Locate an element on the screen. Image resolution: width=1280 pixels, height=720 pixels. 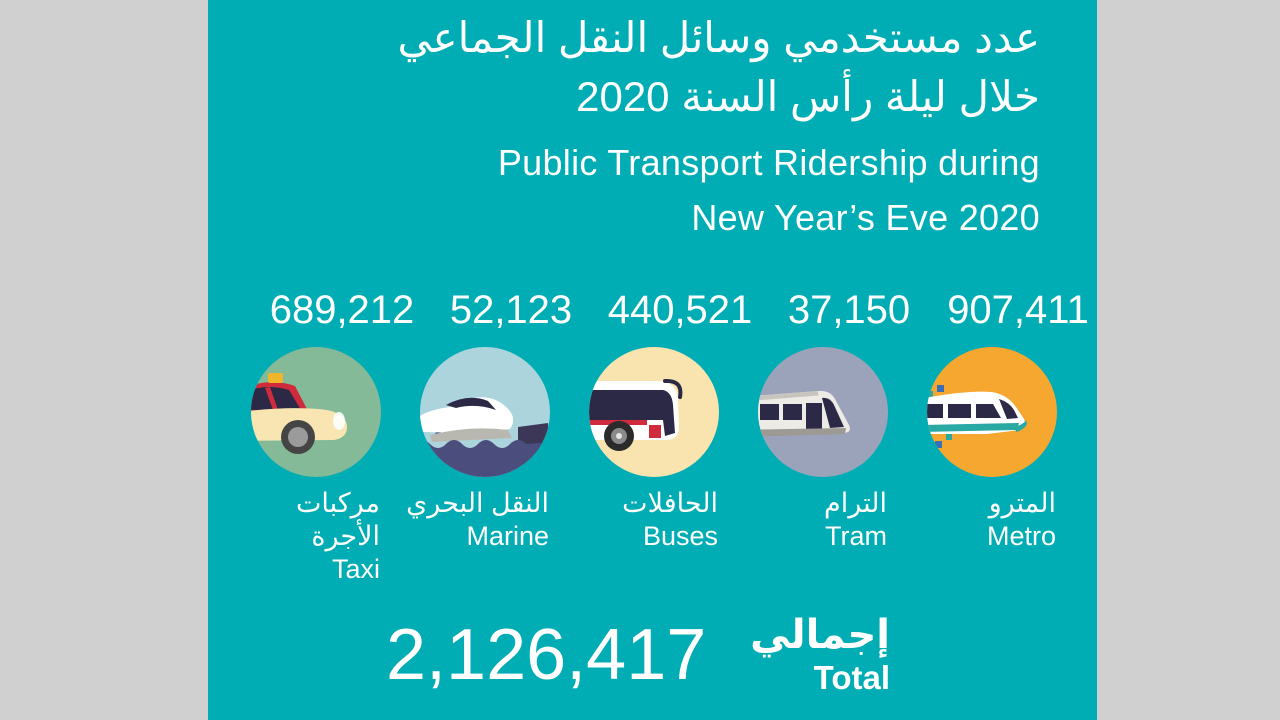
taxi-circle is located at coordinates (316, 412).